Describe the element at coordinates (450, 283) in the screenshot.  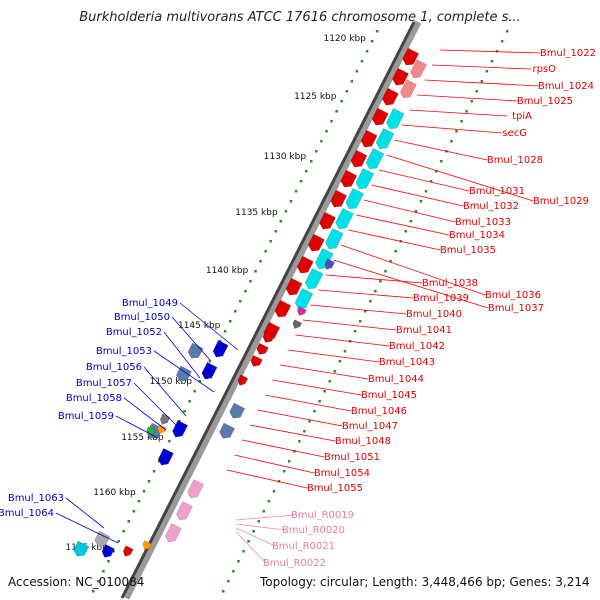
I see `gene-label-right: Bmul_1038` at that location.